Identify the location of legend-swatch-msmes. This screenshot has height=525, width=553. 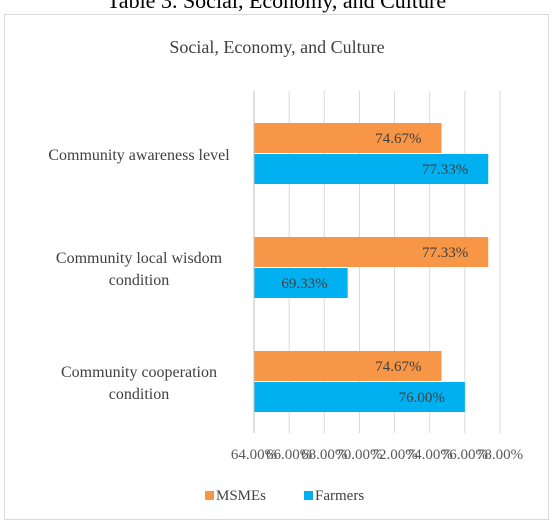
(209, 495).